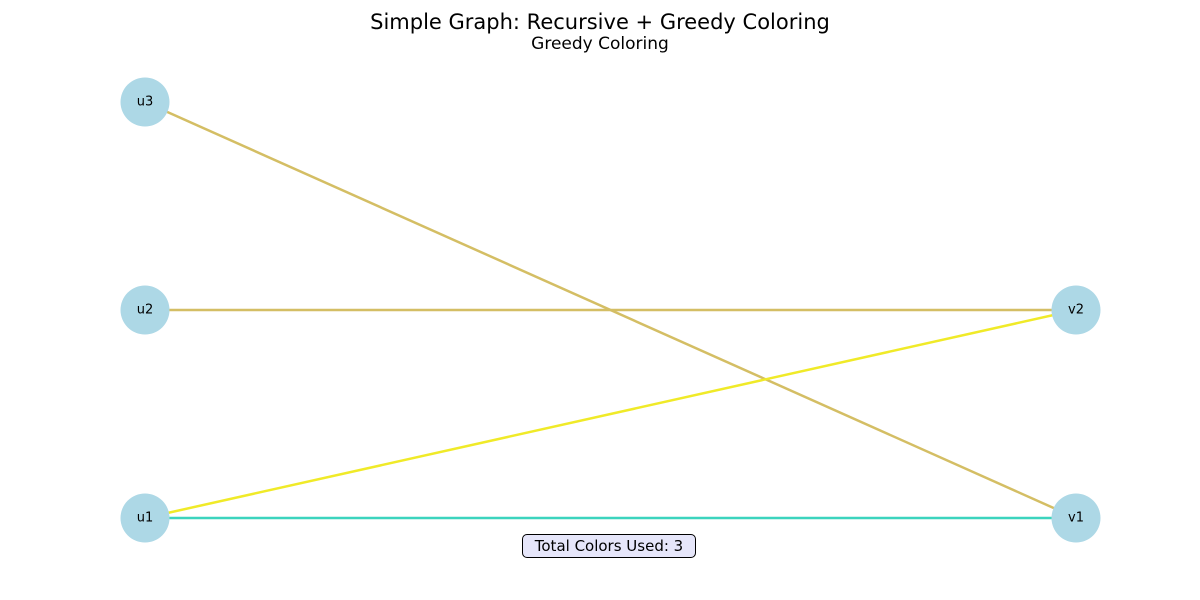  I want to click on node-circle-v1, so click(1076, 518).